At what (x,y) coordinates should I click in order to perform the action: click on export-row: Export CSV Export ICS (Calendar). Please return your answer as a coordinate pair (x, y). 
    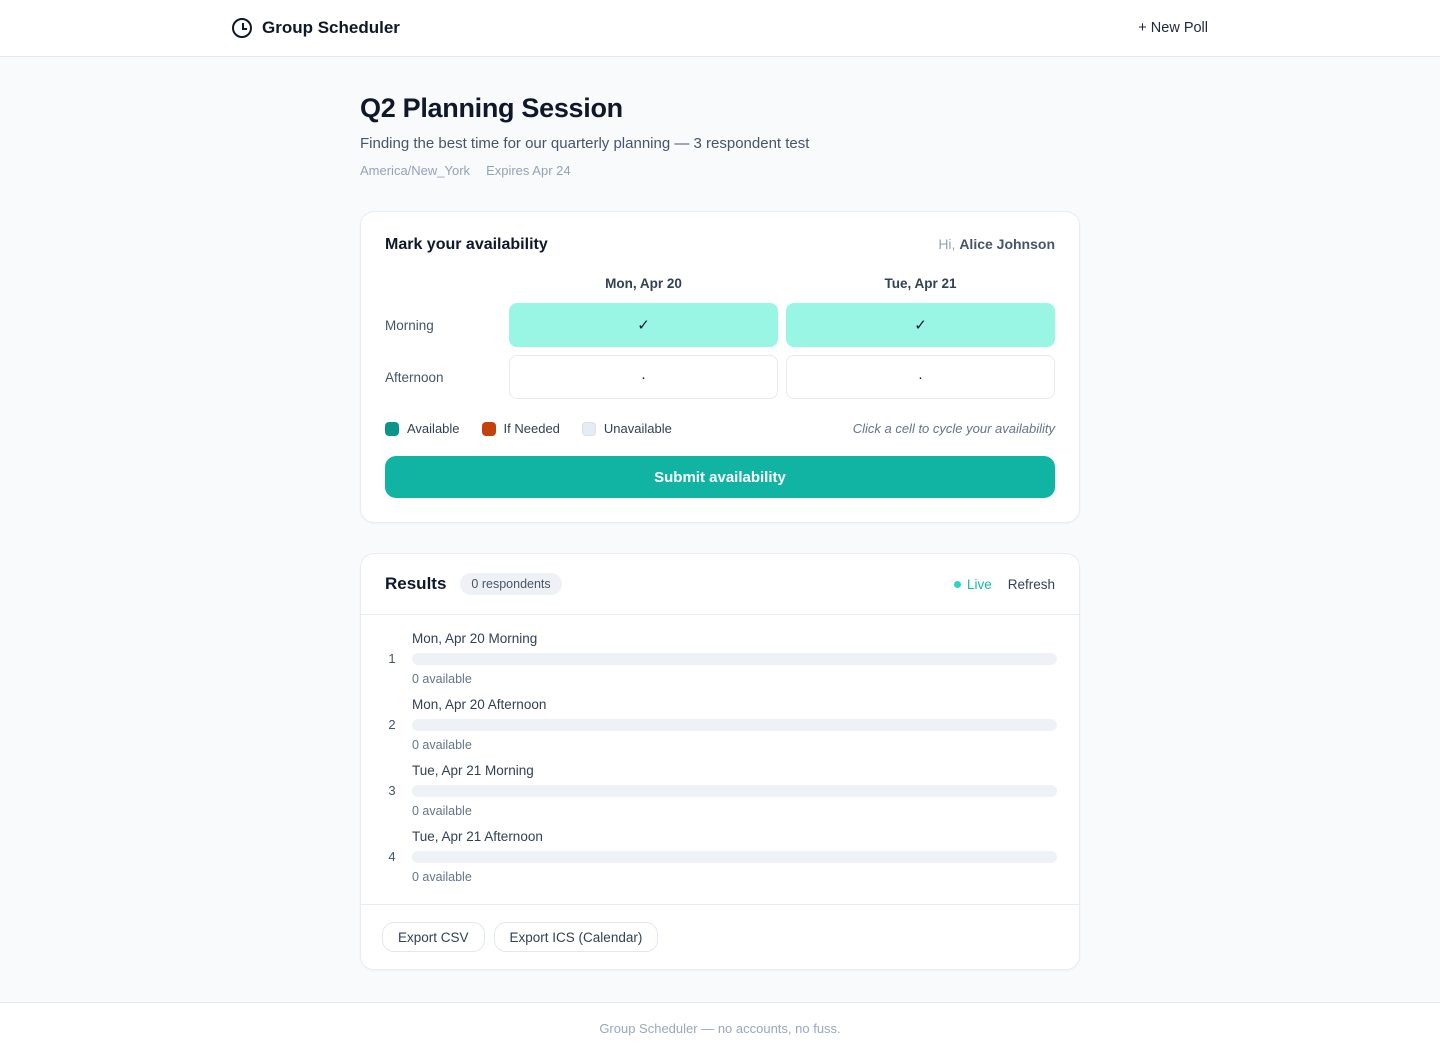
    Looking at the image, I should click on (720, 936).